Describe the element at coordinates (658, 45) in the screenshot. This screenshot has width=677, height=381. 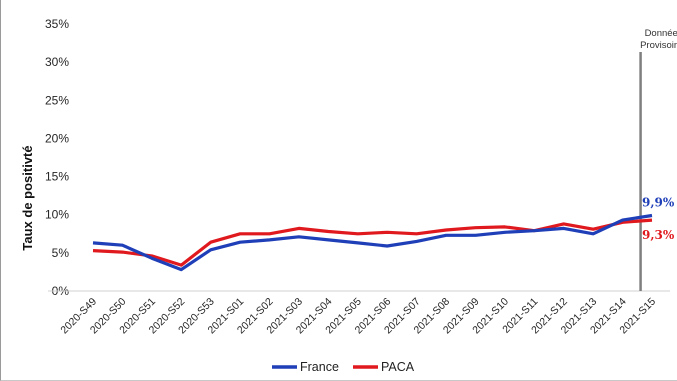
I see `annotation-text: Provisoires` at that location.